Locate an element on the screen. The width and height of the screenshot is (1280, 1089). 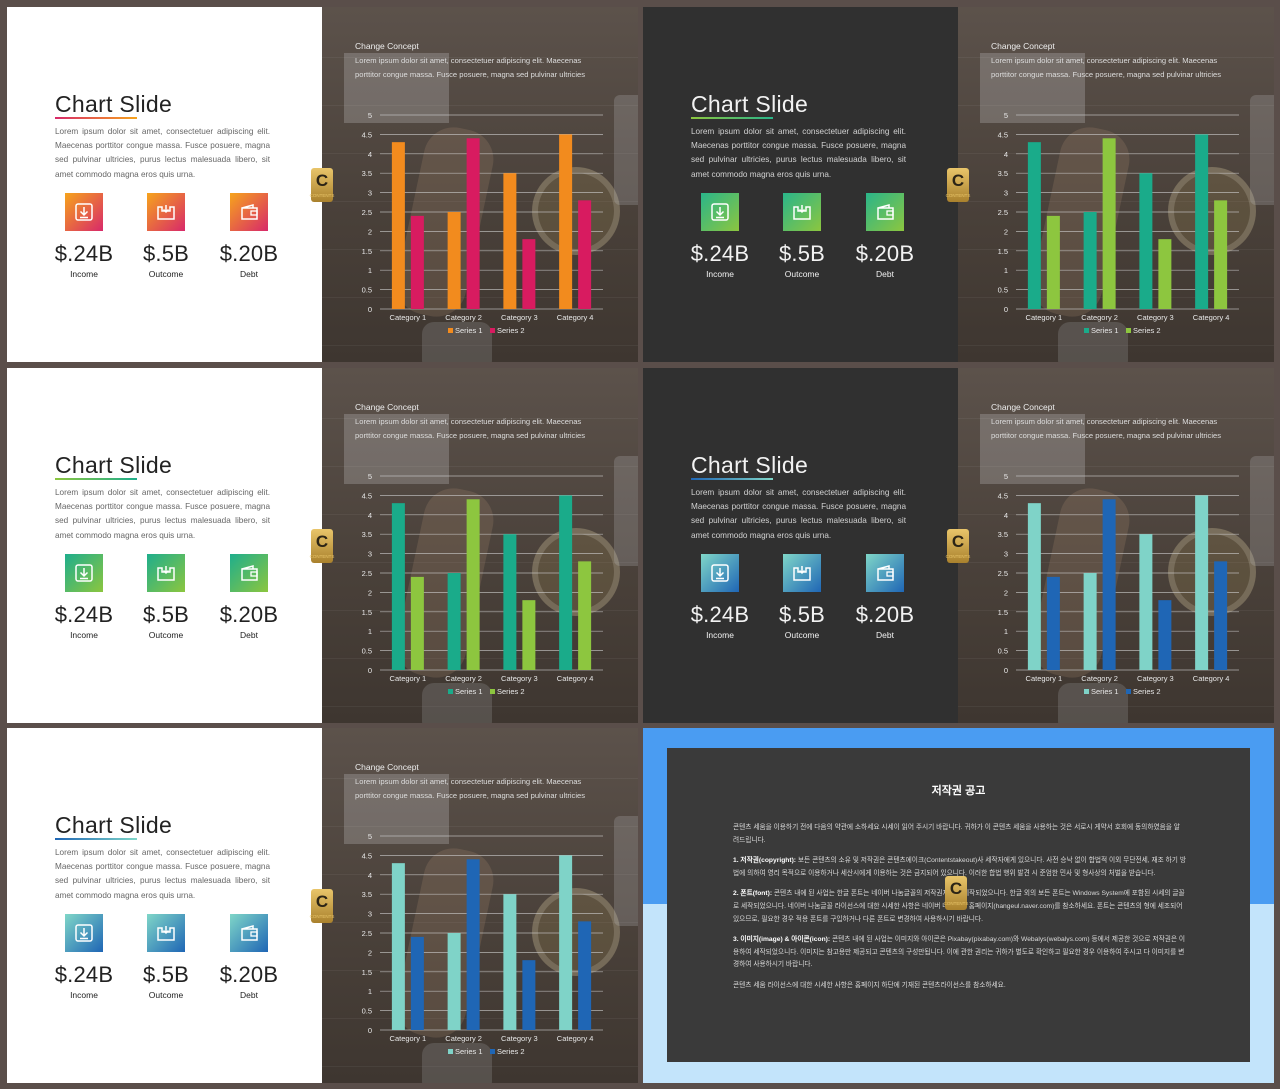
x-tick-label: Category 3 is located at coordinates (519, 317).